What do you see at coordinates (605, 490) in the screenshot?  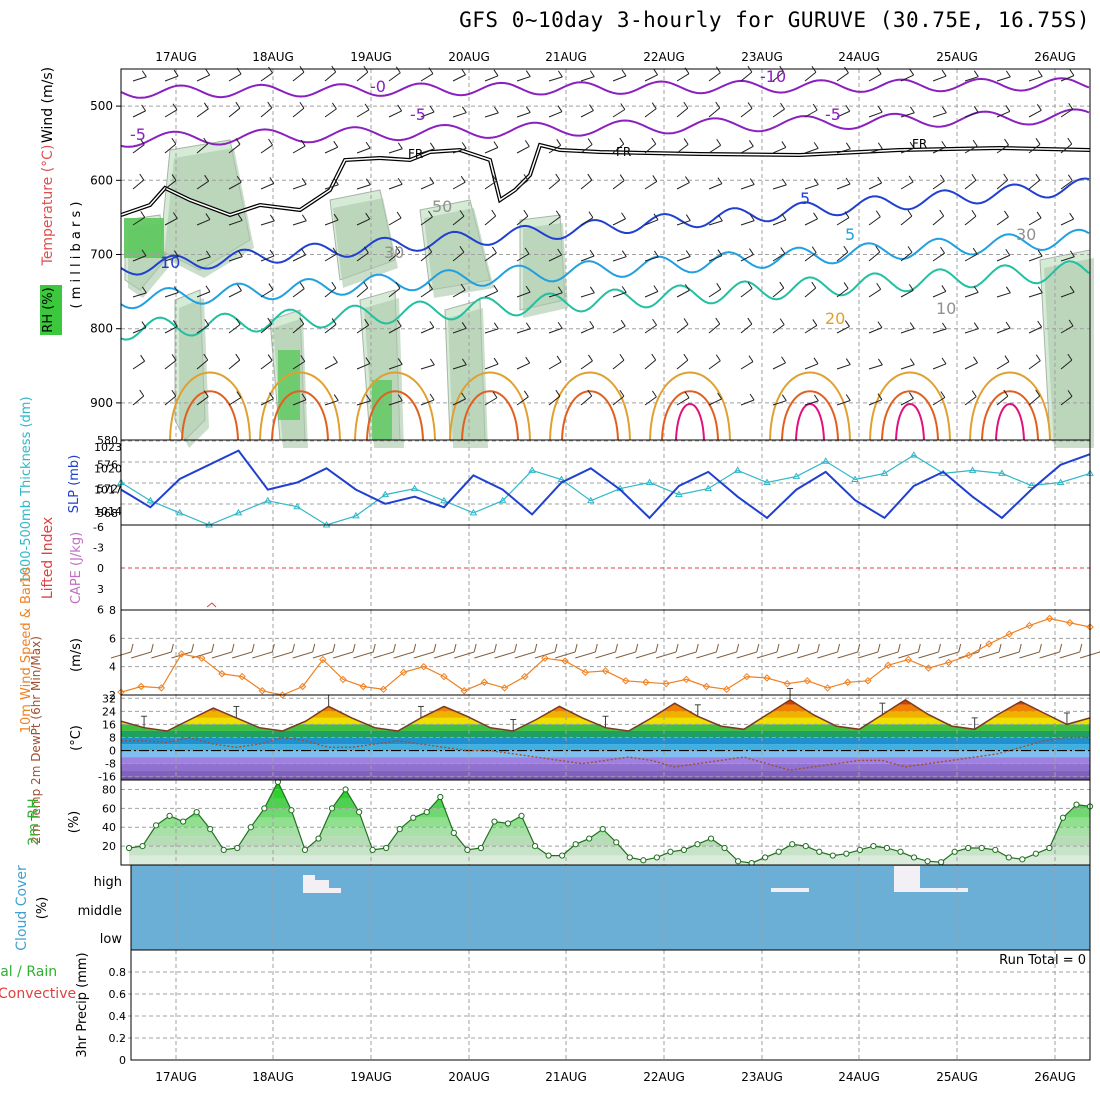 I see `thickness-line` at bounding box center [605, 490].